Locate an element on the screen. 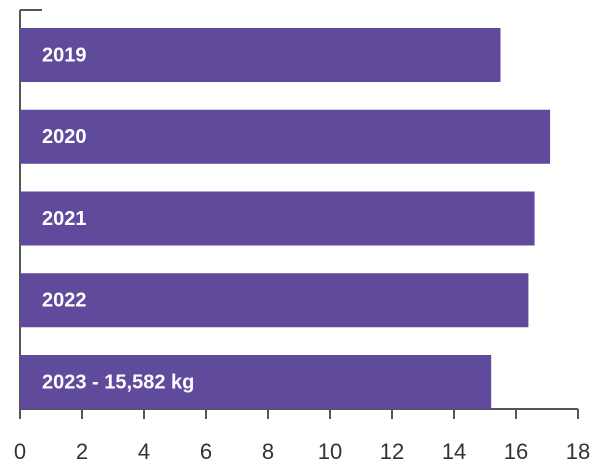 The height and width of the screenshot is (472, 595). bar-label: 2019 is located at coordinates (64, 55).